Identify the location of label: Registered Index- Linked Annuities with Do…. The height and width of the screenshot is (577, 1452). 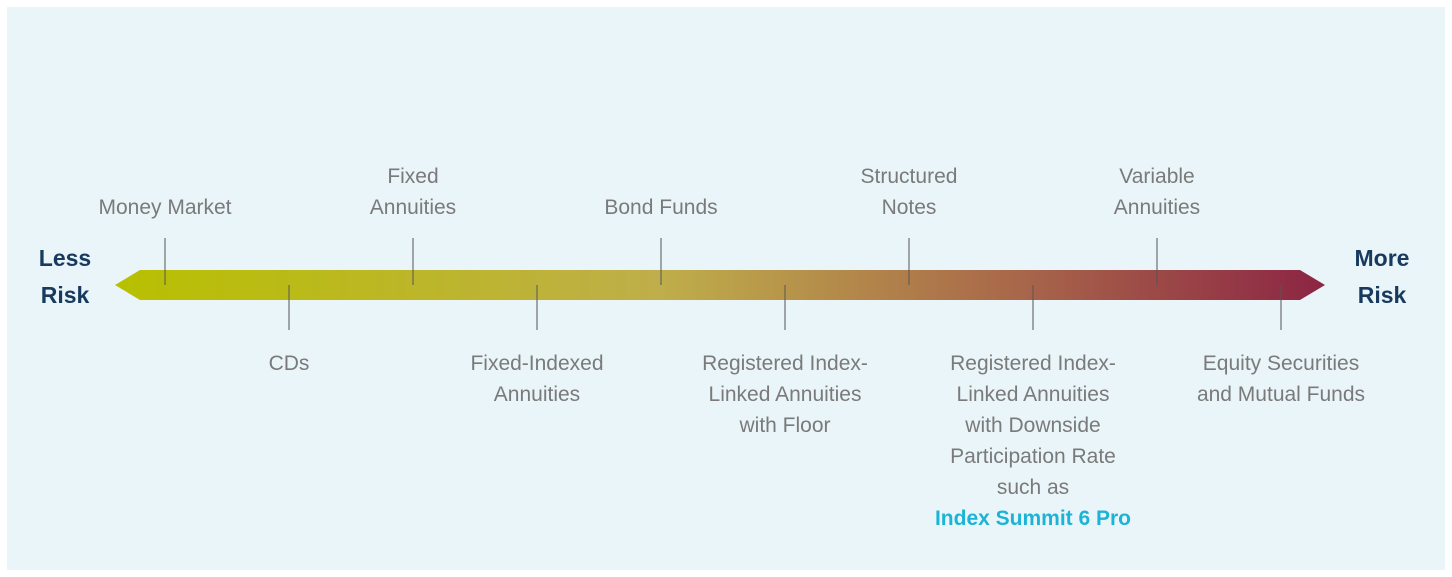
(1033, 425).